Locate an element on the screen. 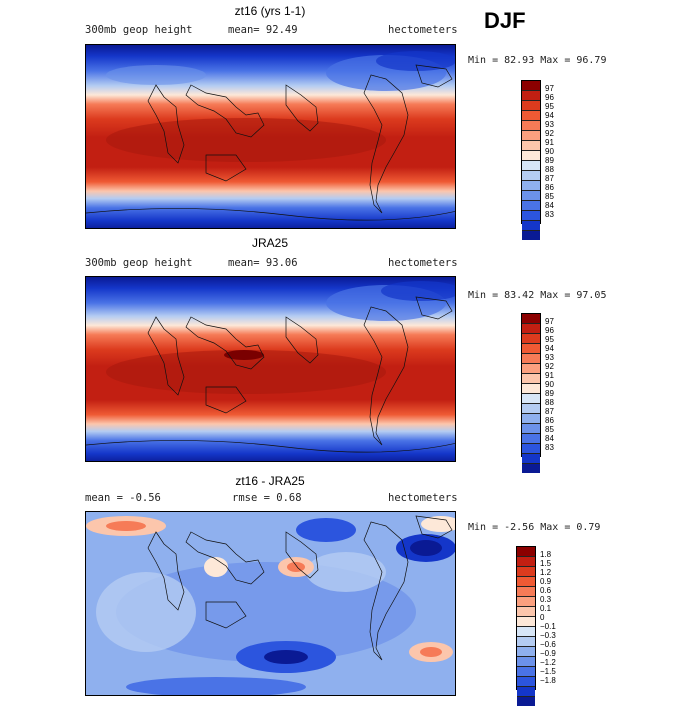  panel-3-rmse-label: rmse = 0.68 is located at coordinates (267, 498).